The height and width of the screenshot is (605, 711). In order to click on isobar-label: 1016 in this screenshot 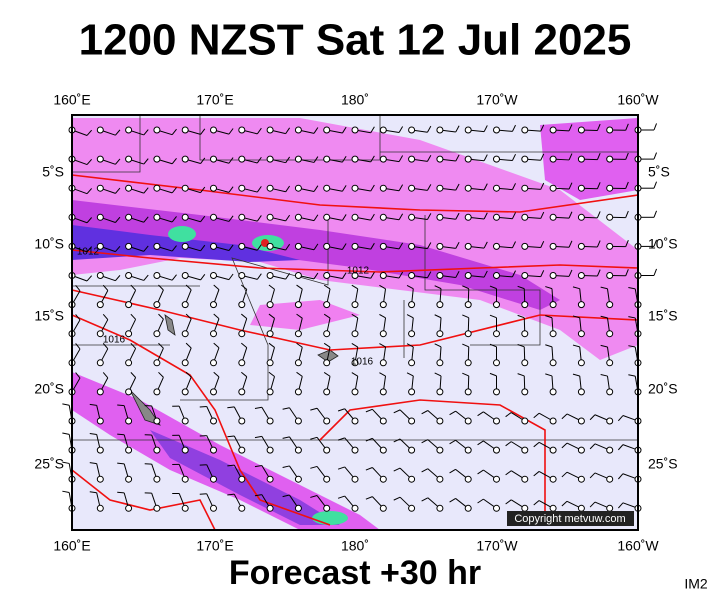, I will do `click(362, 362)`.